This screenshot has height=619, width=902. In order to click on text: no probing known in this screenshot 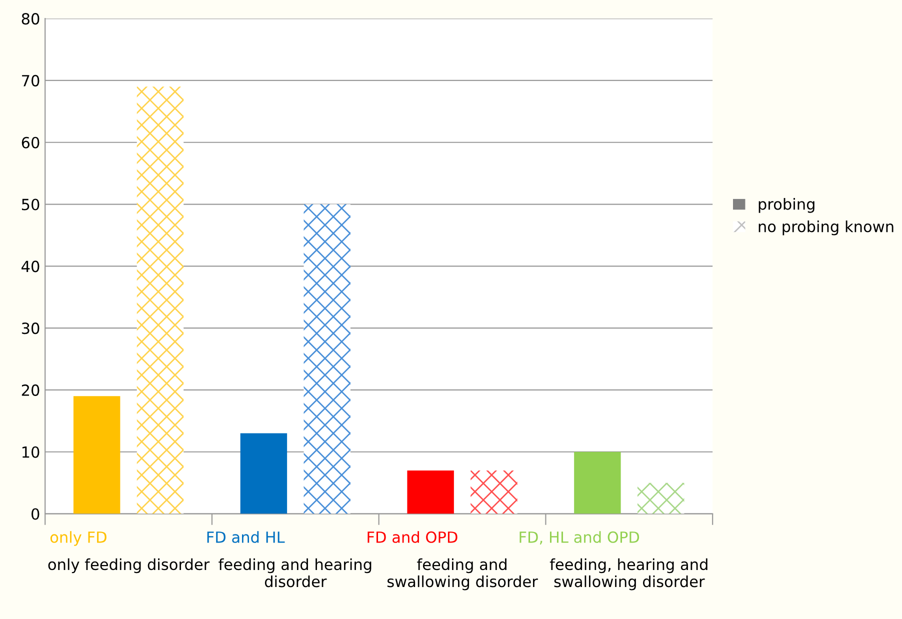, I will do `click(826, 228)`.